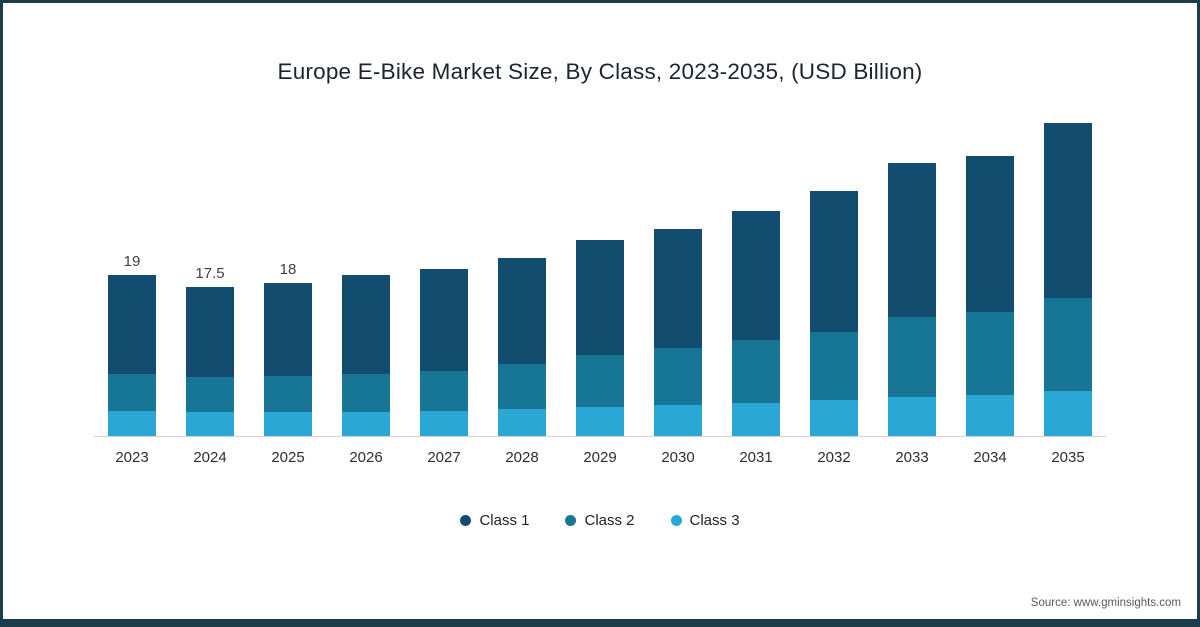  Describe the element at coordinates (522, 457) in the screenshot. I see `x-axis-tick-label: 2028` at that location.